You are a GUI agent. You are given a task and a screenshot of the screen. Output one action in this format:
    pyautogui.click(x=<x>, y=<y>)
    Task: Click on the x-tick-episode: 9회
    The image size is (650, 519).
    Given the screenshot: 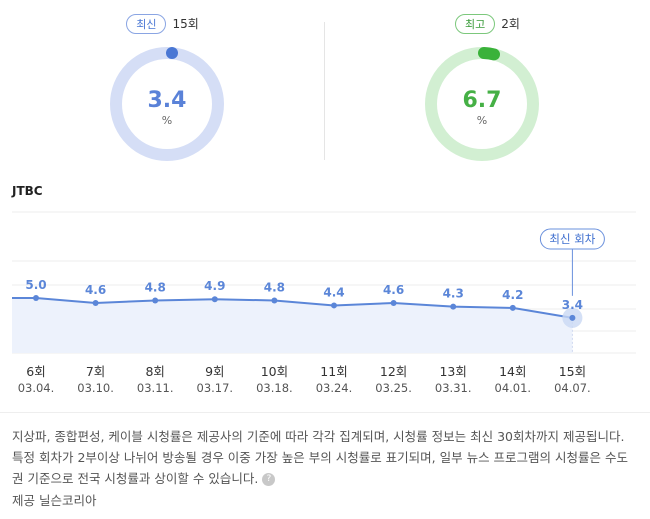 What is the action you would take?
    pyautogui.click(x=214, y=371)
    